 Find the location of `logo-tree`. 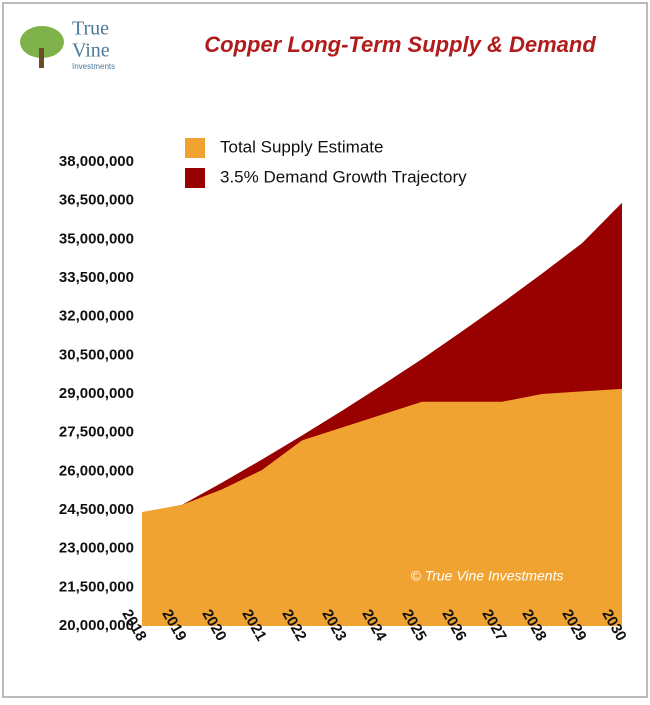

logo-tree is located at coordinates (42, 42).